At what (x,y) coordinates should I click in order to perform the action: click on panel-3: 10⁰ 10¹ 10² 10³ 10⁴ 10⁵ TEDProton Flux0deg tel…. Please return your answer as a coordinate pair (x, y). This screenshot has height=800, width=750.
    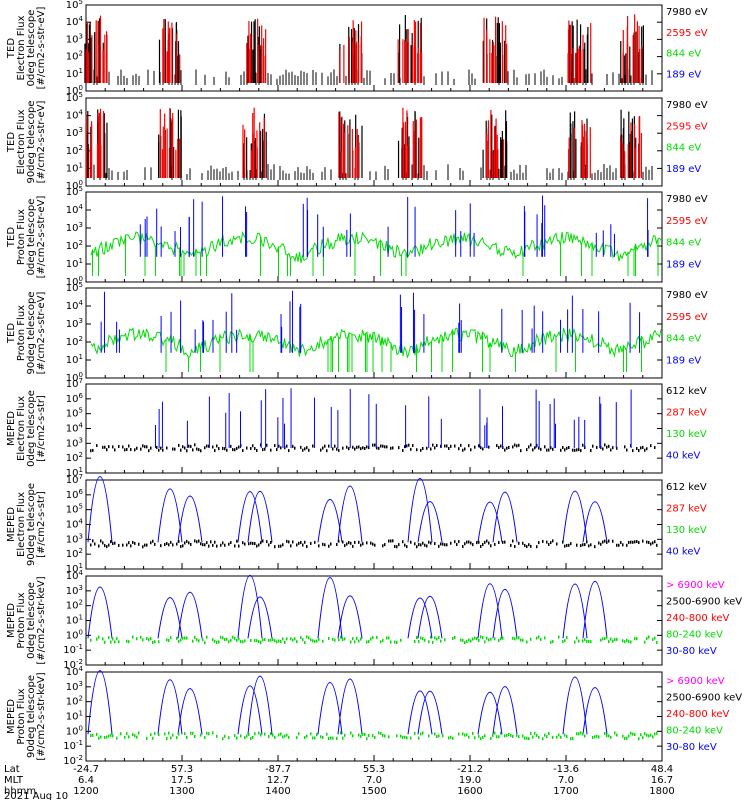
    Looking at the image, I should click on (357, 236).